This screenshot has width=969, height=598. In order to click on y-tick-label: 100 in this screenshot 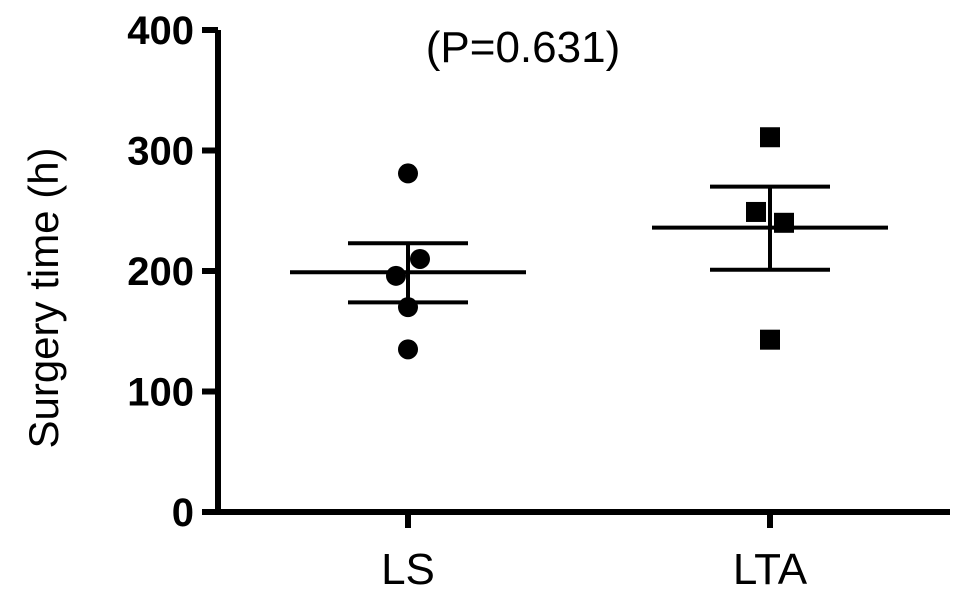, I will do `click(160, 393)`.